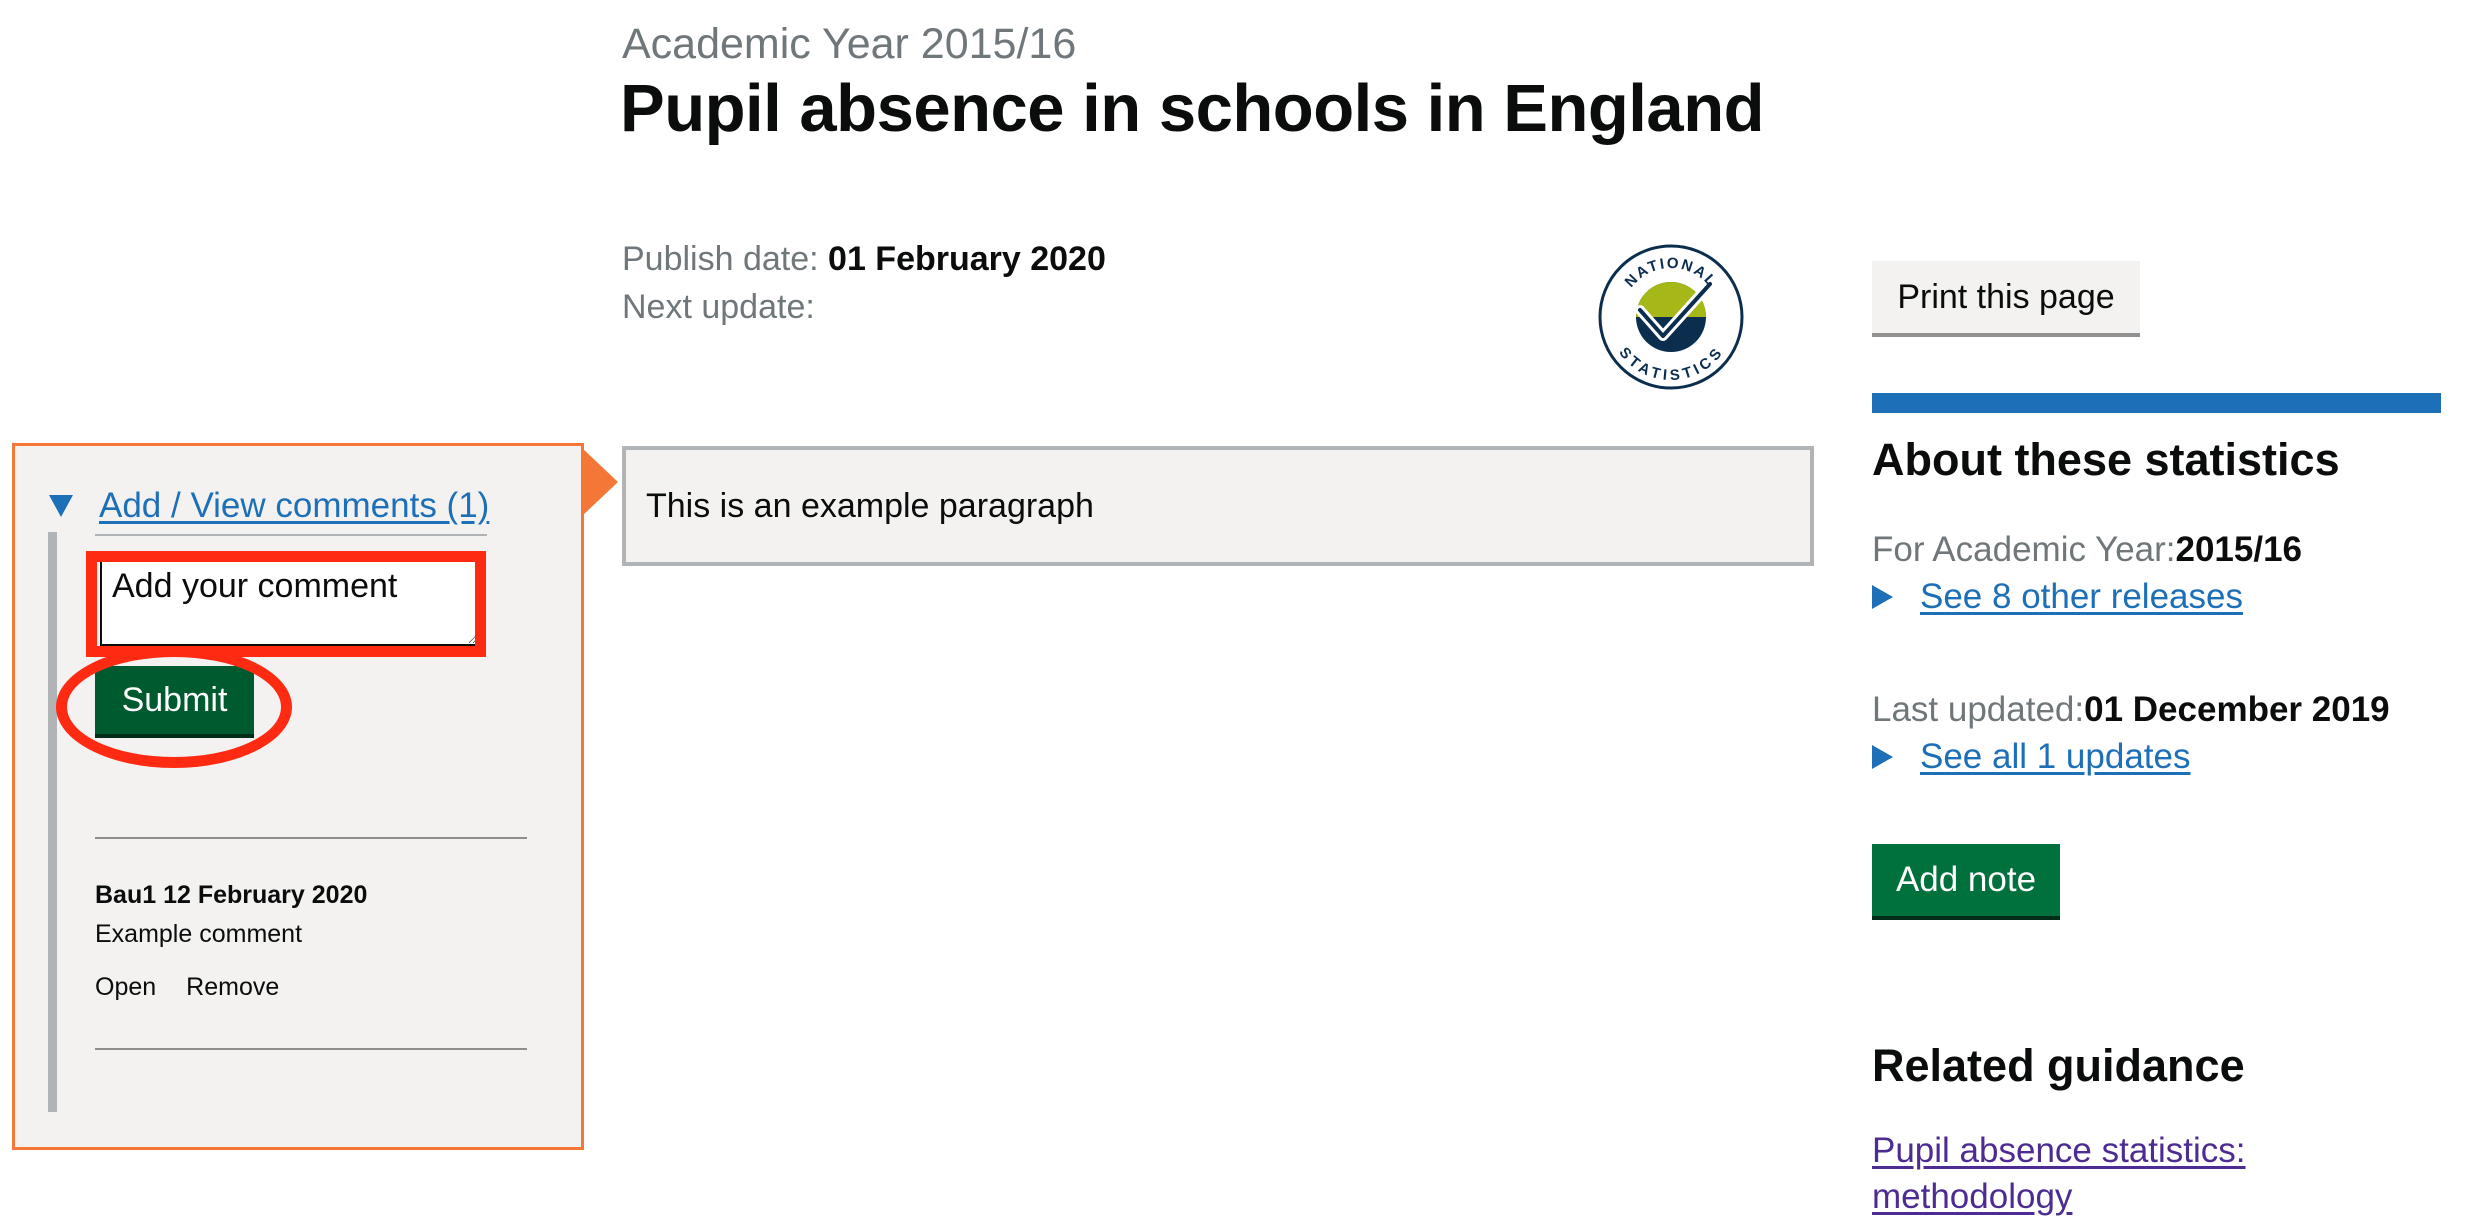  Describe the element at coordinates (725, 259) in the screenshot. I see `publish-date-label: Publish date:` at that location.